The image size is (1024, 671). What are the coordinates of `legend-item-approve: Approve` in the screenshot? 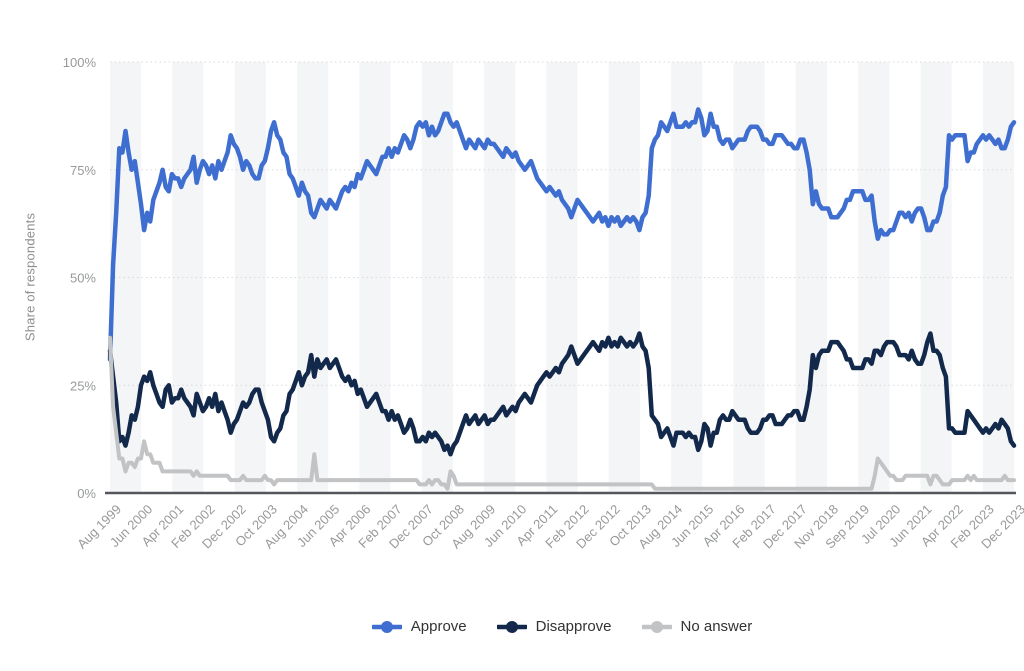 It's located at (419, 626).